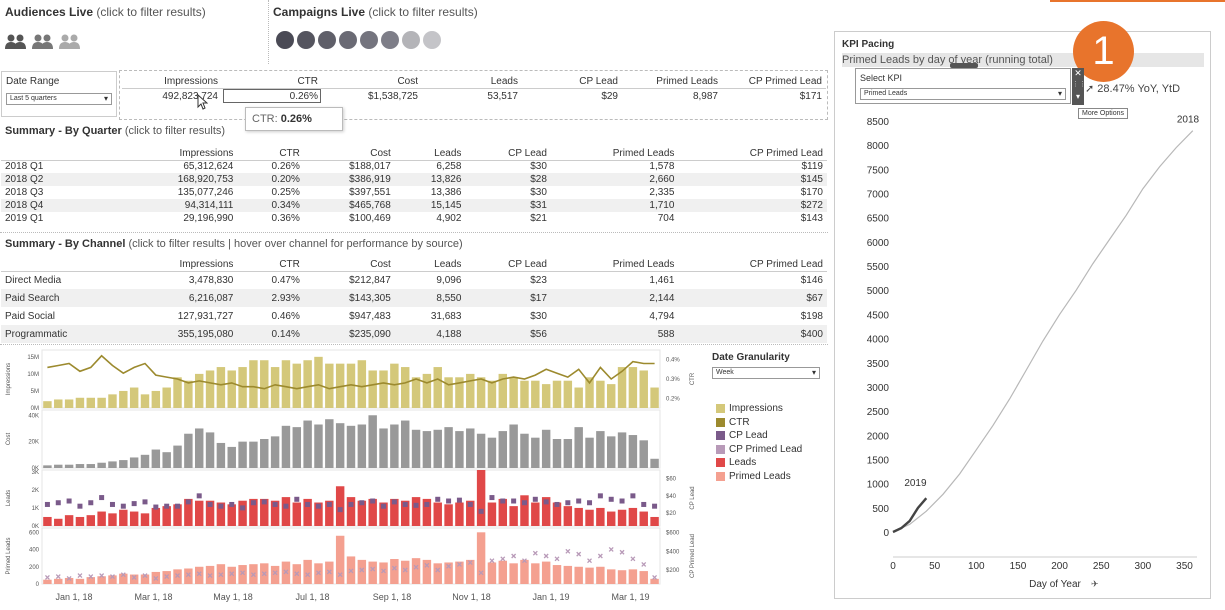 The width and height of the screenshot is (1225, 610). Describe the element at coordinates (759, 436) in the screenshot. I see `legend-item: CP Lead` at that location.